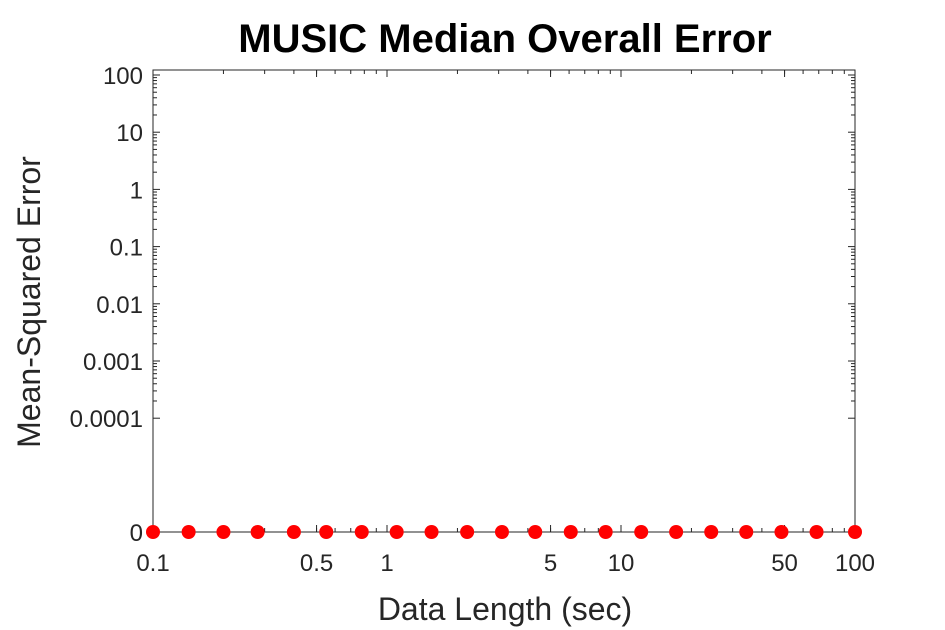  Describe the element at coordinates (123, 76) in the screenshot. I see `y-tick-label: 100` at that location.